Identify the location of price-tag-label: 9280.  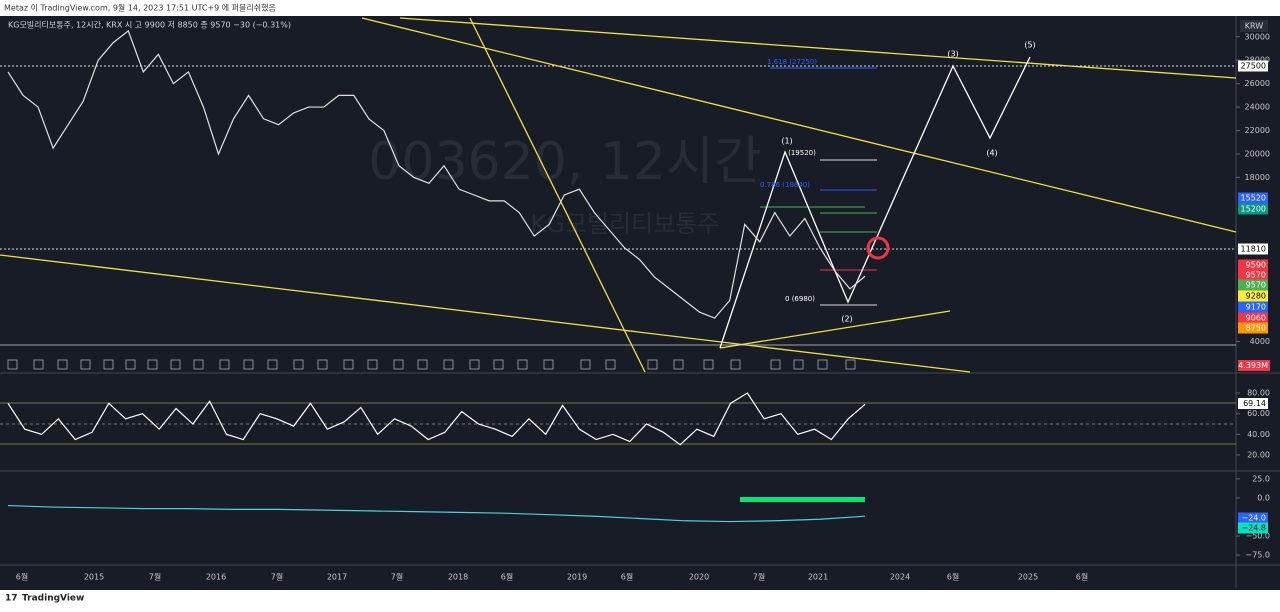
(1256, 296).